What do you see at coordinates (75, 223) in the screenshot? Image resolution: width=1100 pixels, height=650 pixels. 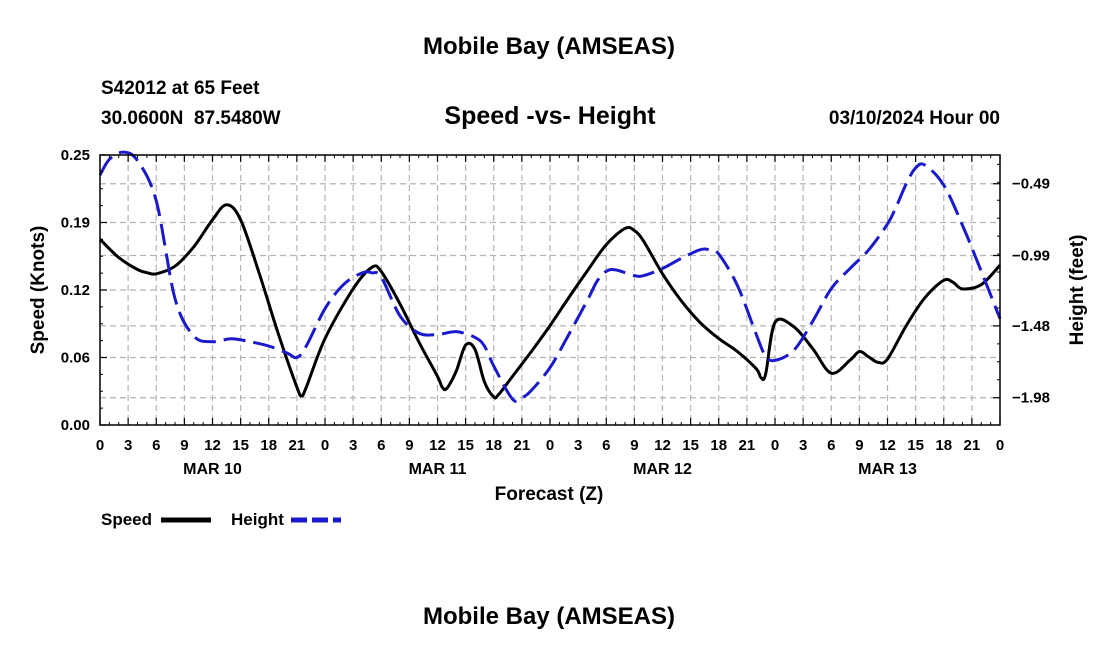 I see `y-tick-label: 0.19` at bounding box center [75, 223].